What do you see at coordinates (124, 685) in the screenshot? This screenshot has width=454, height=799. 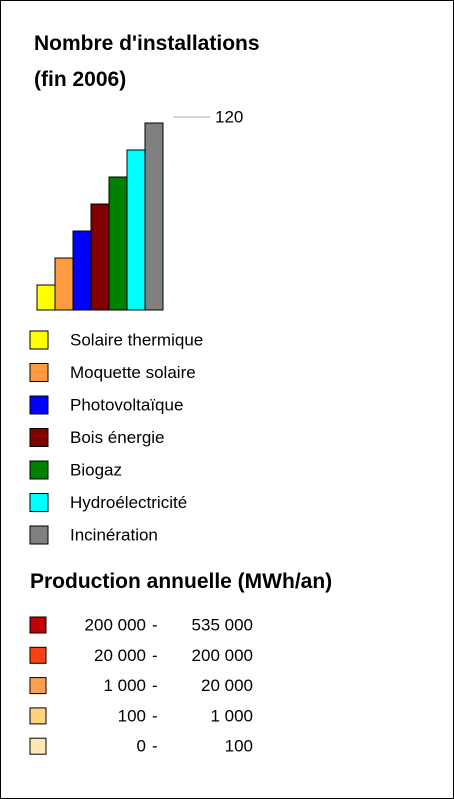 I see `class-min: 1 000` at bounding box center [124, 685].